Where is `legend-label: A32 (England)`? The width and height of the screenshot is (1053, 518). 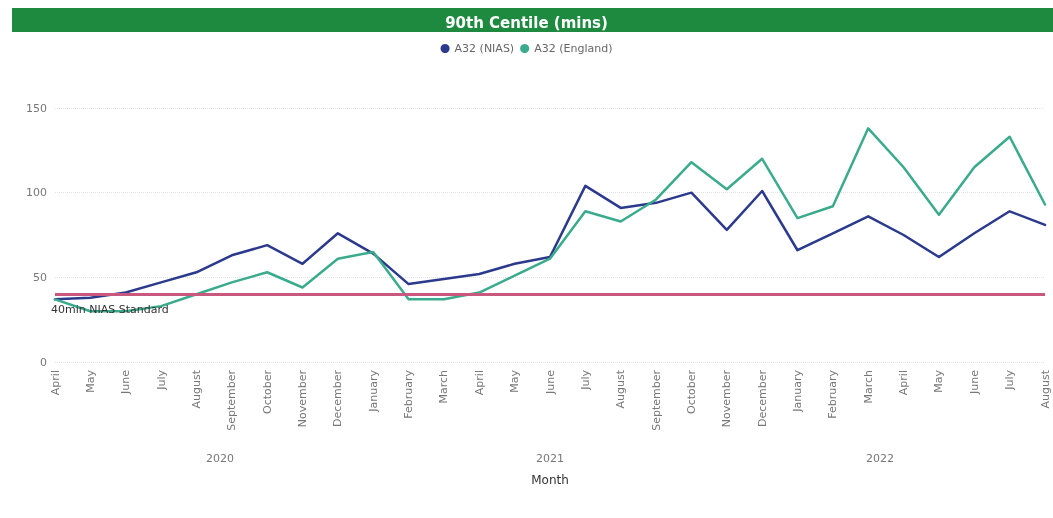 legend-label: A32 (England) is located at coordinates (573, 48).